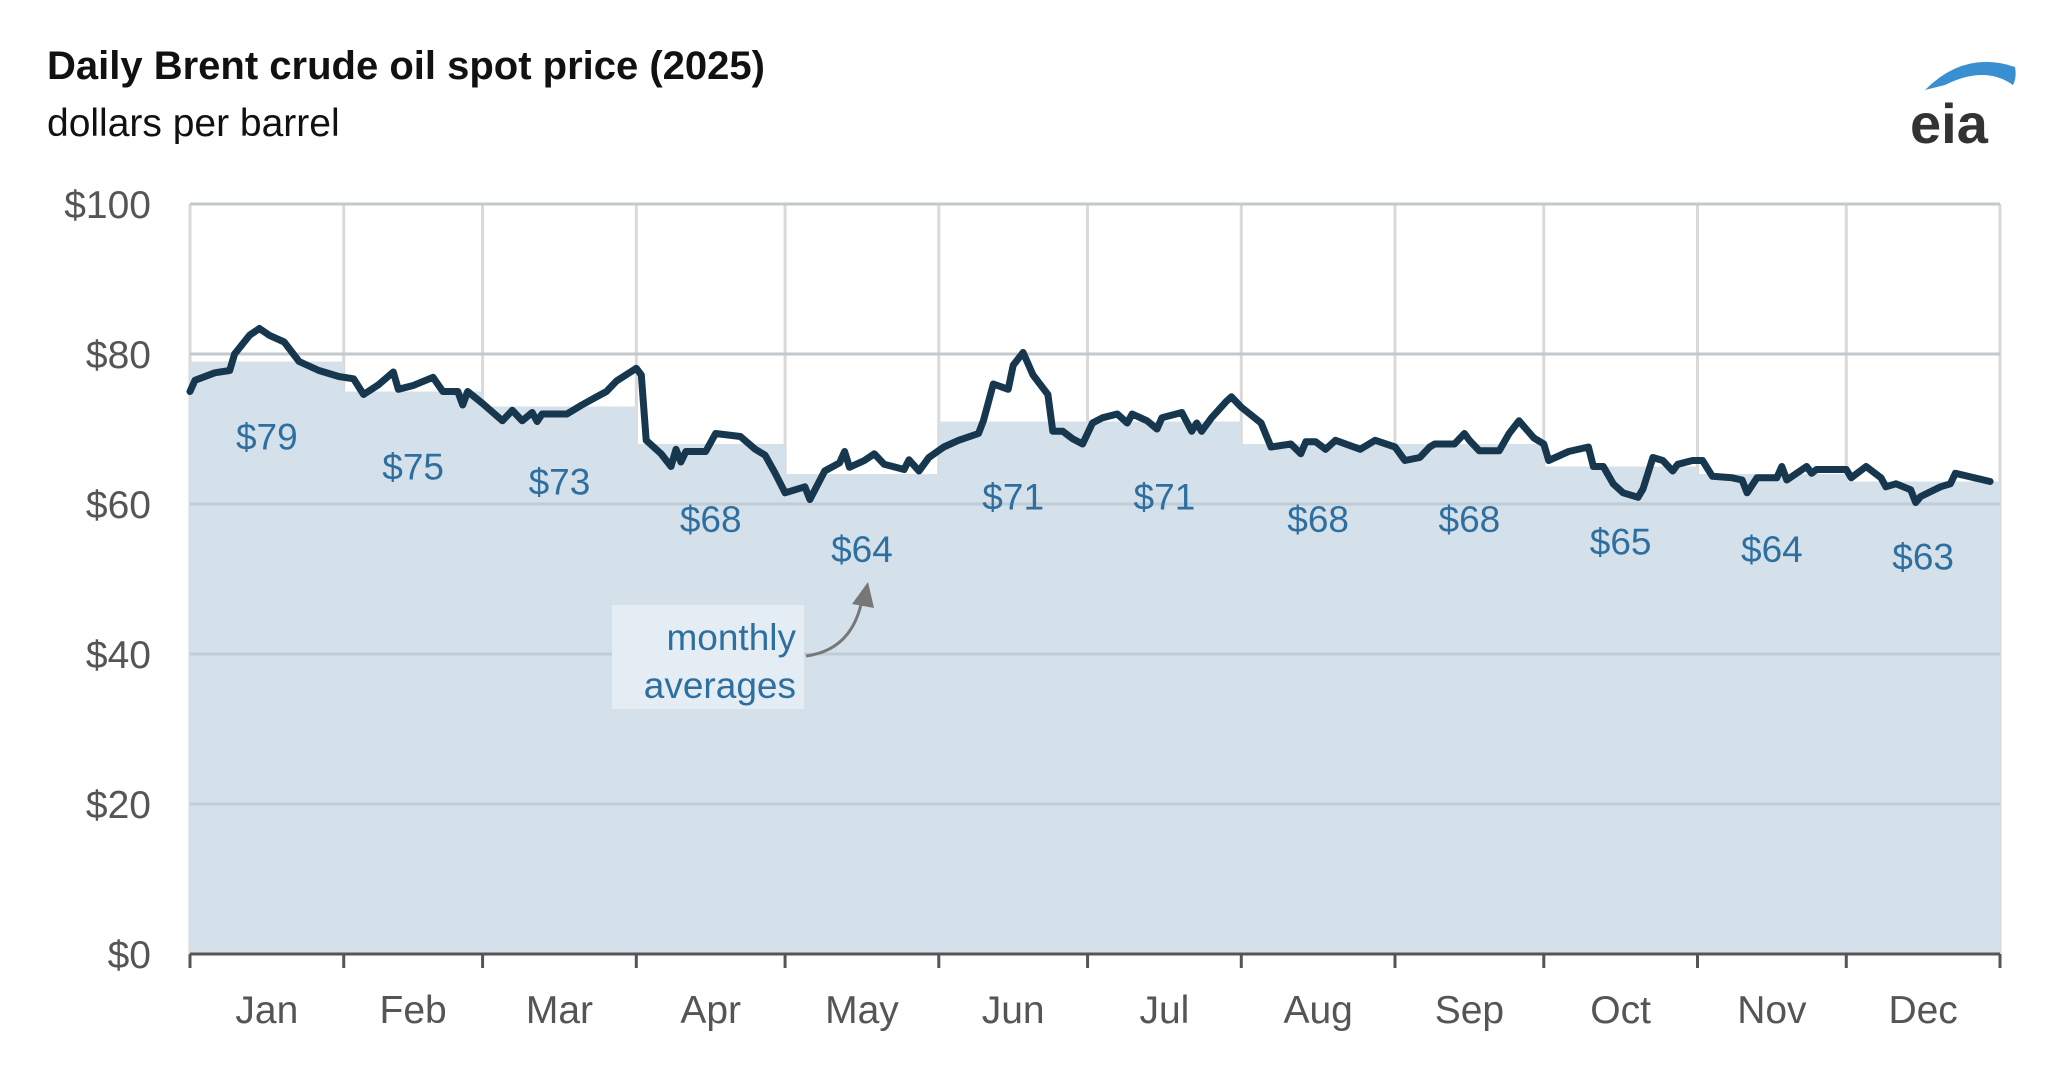 This screenshot has height=1073, width=2050. I want to click on x-tick-label: Dec, so click(1922, 1010).